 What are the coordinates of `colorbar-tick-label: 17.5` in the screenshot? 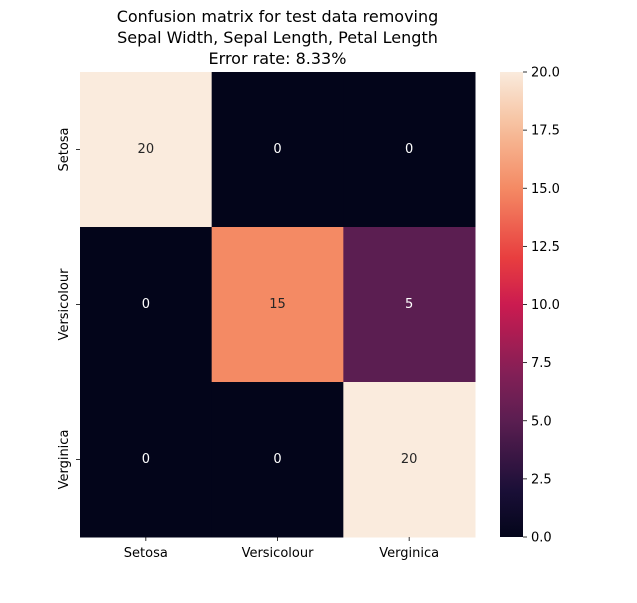 It's located at (545, 131).